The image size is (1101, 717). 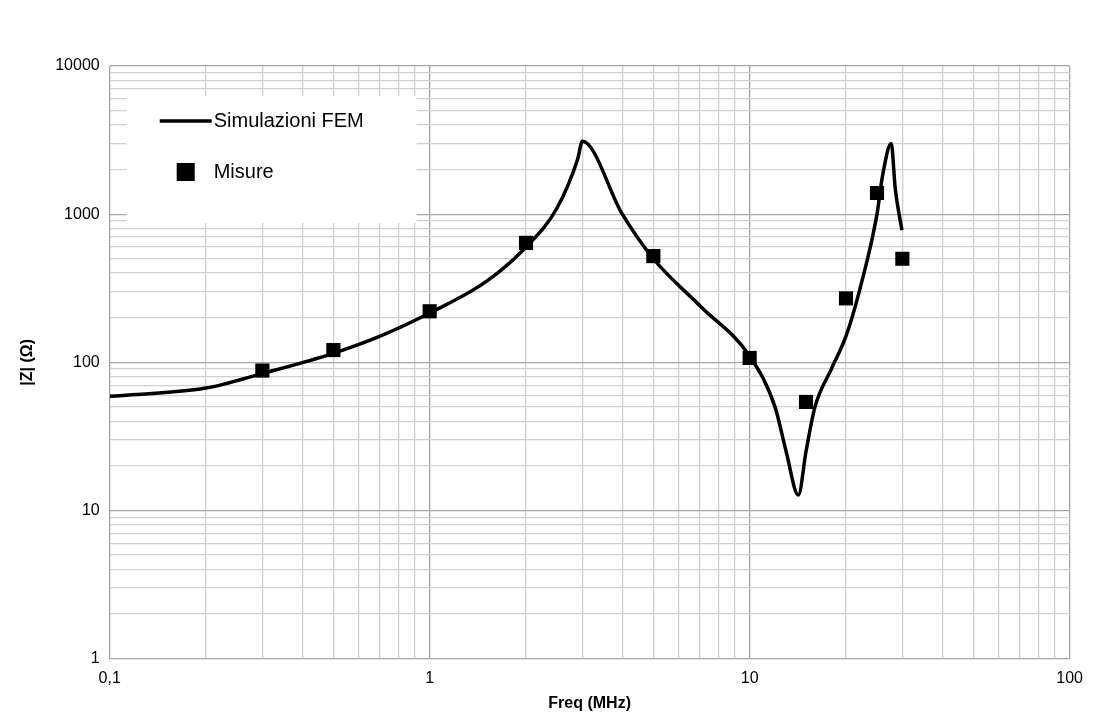 What do you see at coordinates (82, 213) in the screenshot?
I see `y-tick-label: 1000` at bounding box center [82, 213].